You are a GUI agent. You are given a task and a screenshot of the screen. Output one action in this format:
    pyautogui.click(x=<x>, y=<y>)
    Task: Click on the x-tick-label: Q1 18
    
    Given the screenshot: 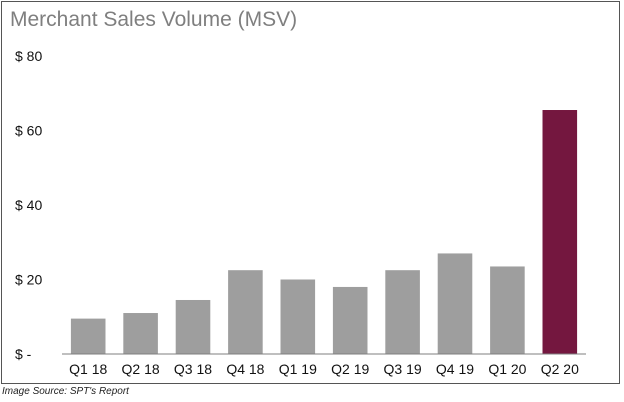 What is the action you would take?
    pyautogui.click(x=88, y=369)
    